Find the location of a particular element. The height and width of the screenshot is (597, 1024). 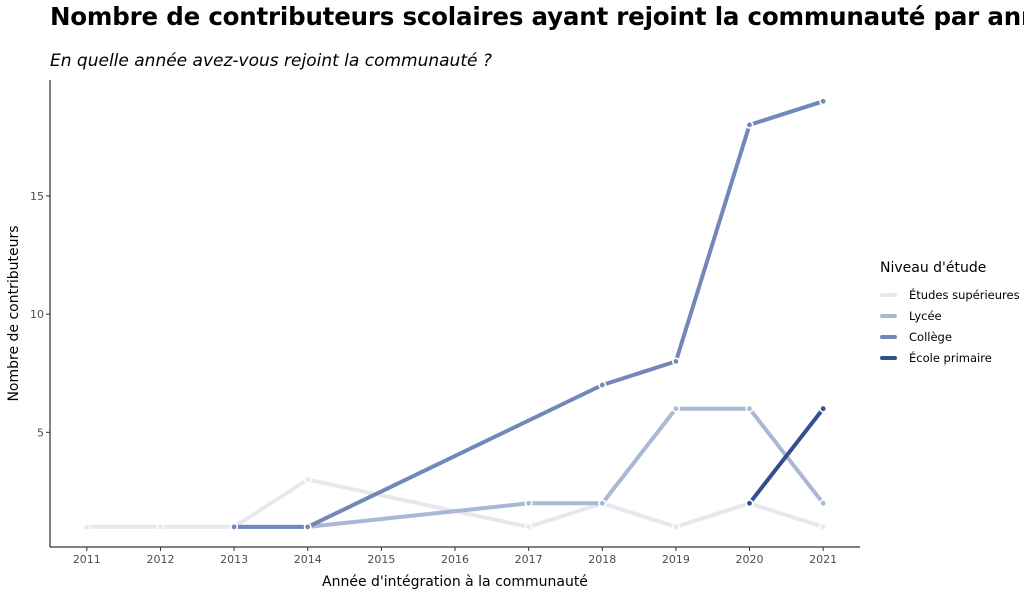

x-tick-label: 2011 is located at coordinates (87, 559).